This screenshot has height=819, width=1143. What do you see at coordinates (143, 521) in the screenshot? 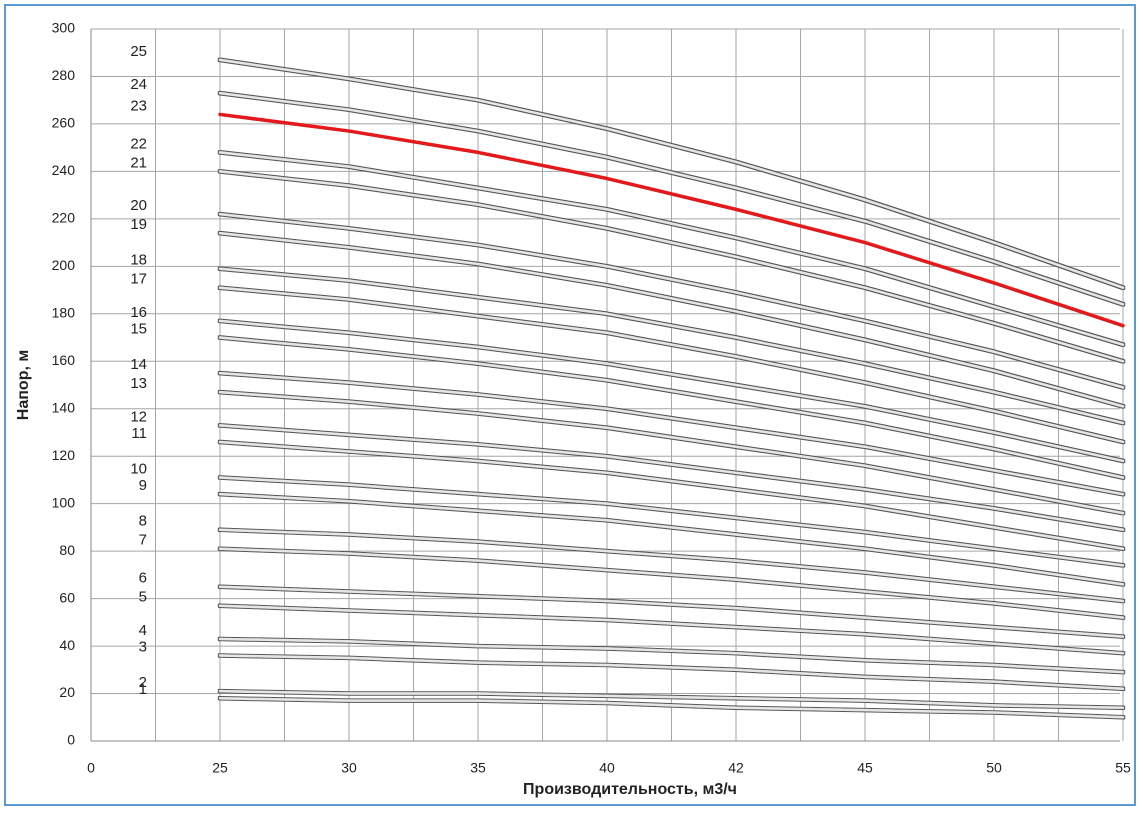
I see `series-label: 8` at bounding box center [143, 521].